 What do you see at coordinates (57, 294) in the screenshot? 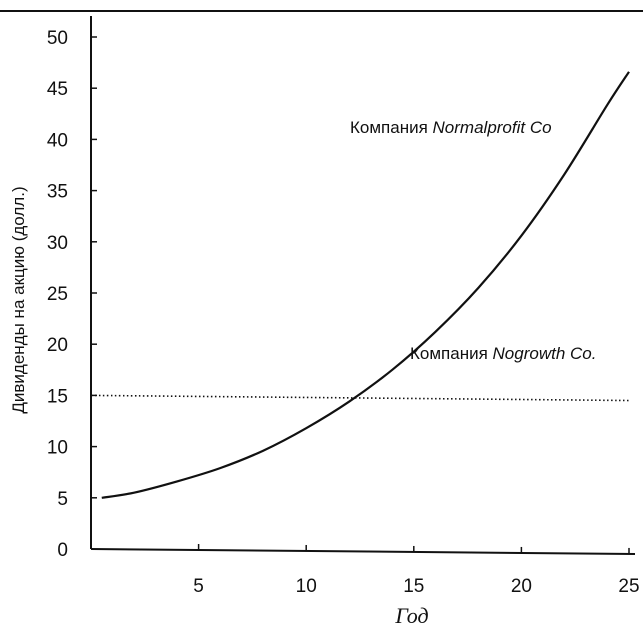
I see `y-tick-label: 25` at bounding box center [57, 294].